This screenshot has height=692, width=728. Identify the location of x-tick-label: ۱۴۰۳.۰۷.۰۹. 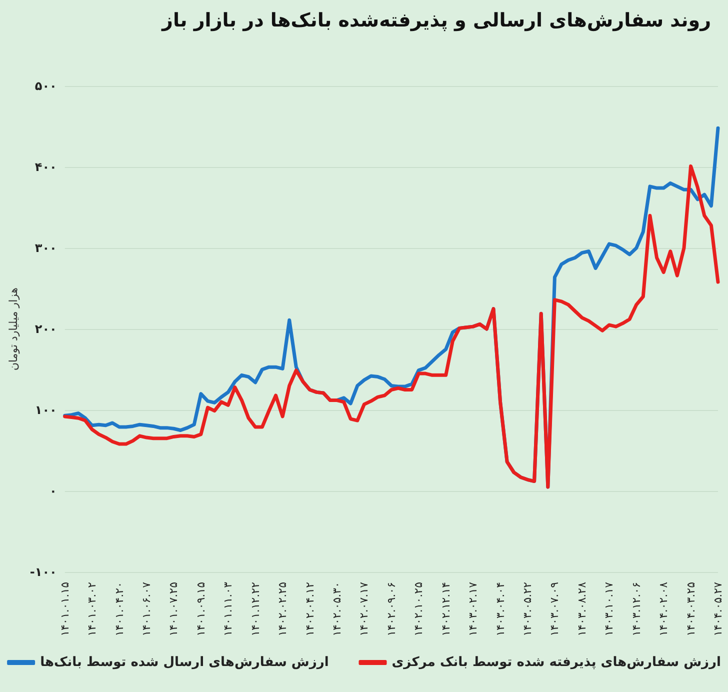
(555, 609).